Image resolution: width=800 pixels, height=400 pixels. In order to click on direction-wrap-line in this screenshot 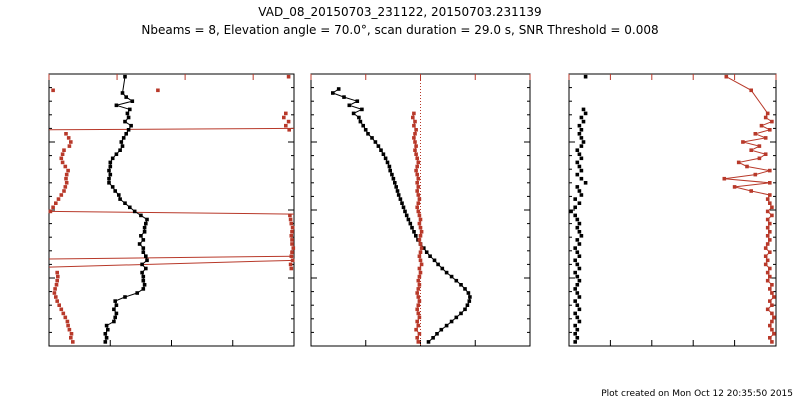, I will do `click(171, 129)`.